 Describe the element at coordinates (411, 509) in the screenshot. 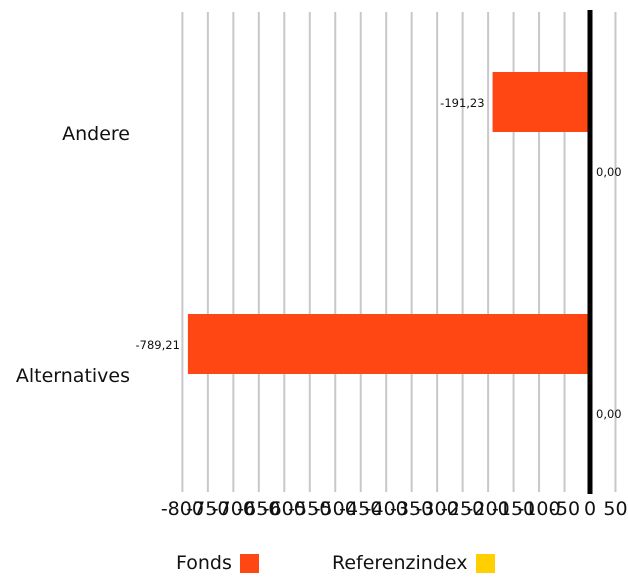

I see `x-tick-label: -350` at that location.